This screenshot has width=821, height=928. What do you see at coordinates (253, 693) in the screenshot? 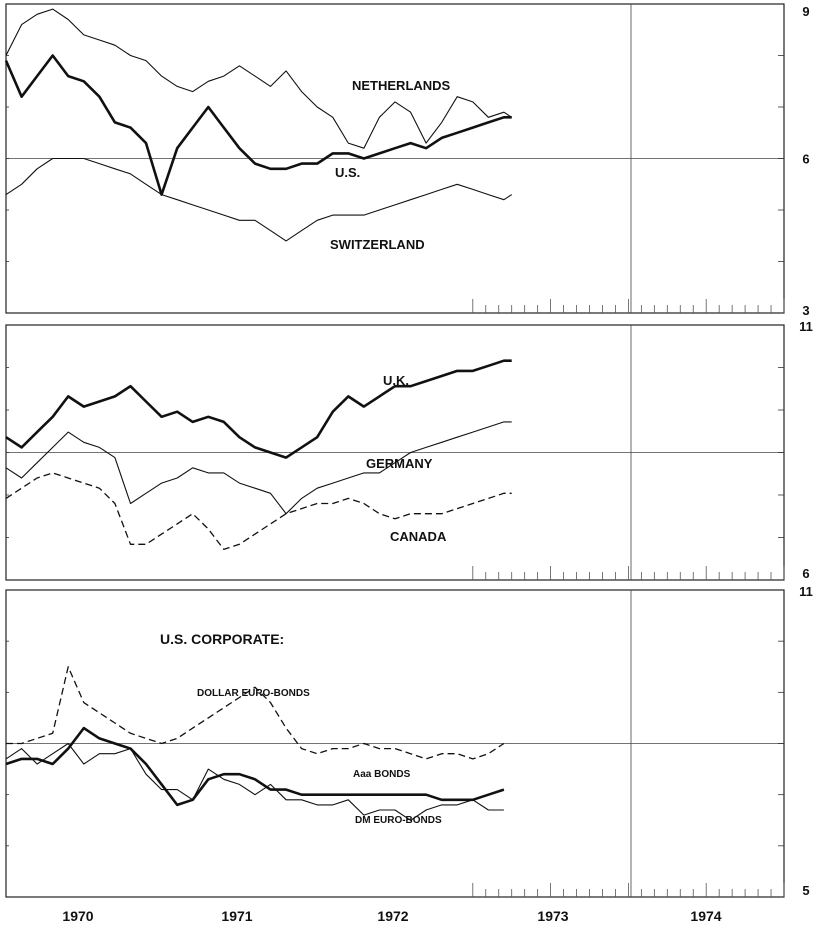
I see `series-label: DOLLAR EURO-BONDS` at bounding box center [253, 693].